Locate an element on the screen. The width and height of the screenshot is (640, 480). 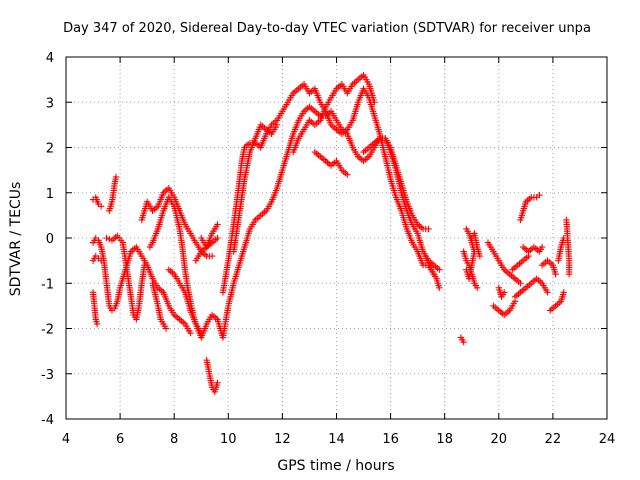
series-track-p is located at coordinates (334, 113).